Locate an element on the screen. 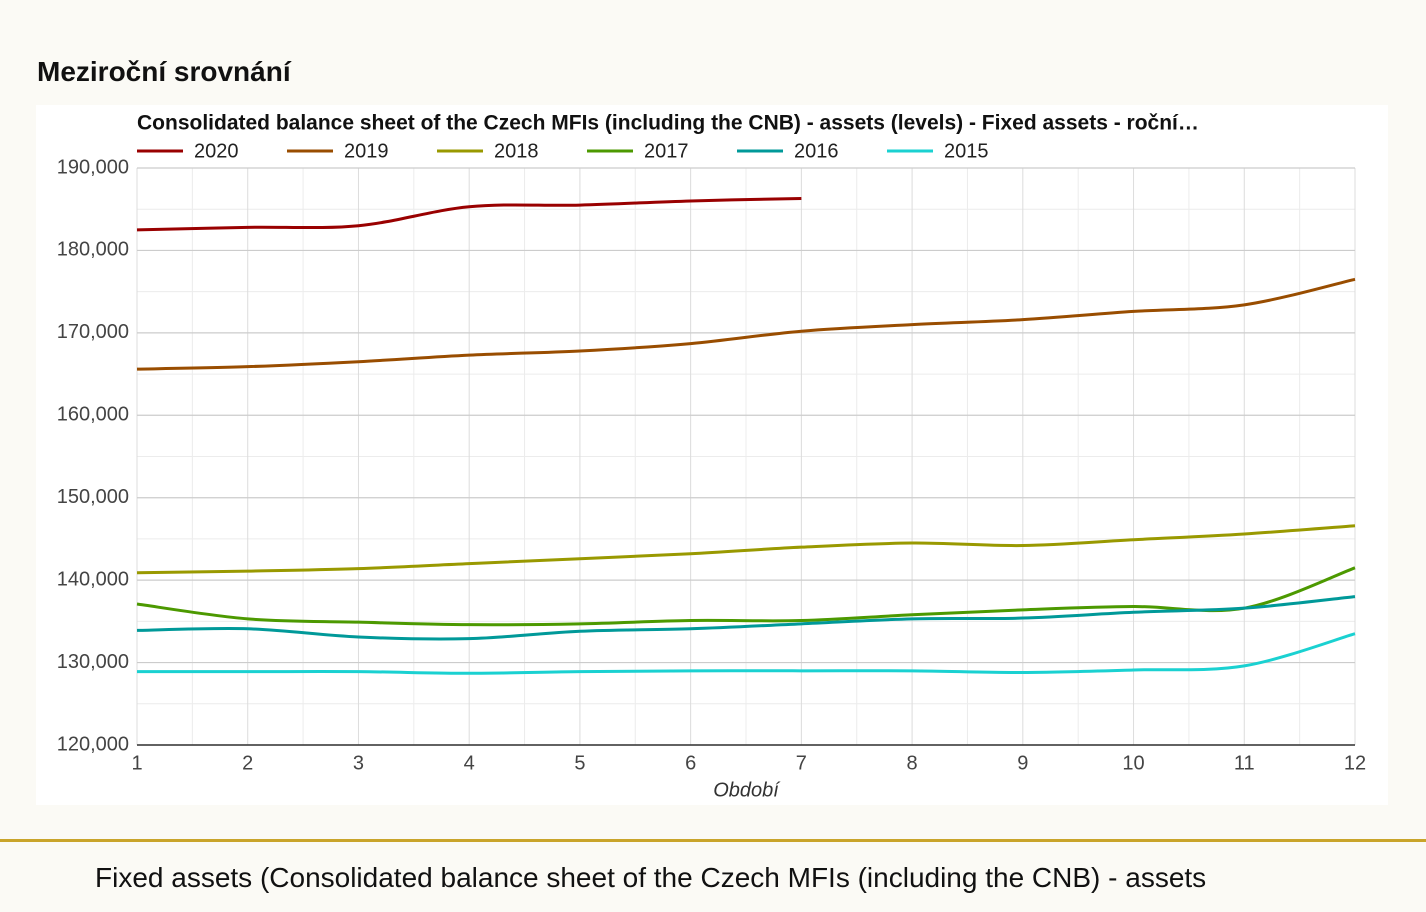 The height and width of the screenshot is (912, 1426). x-axis-label: Období is located at coordinates (747, 790).